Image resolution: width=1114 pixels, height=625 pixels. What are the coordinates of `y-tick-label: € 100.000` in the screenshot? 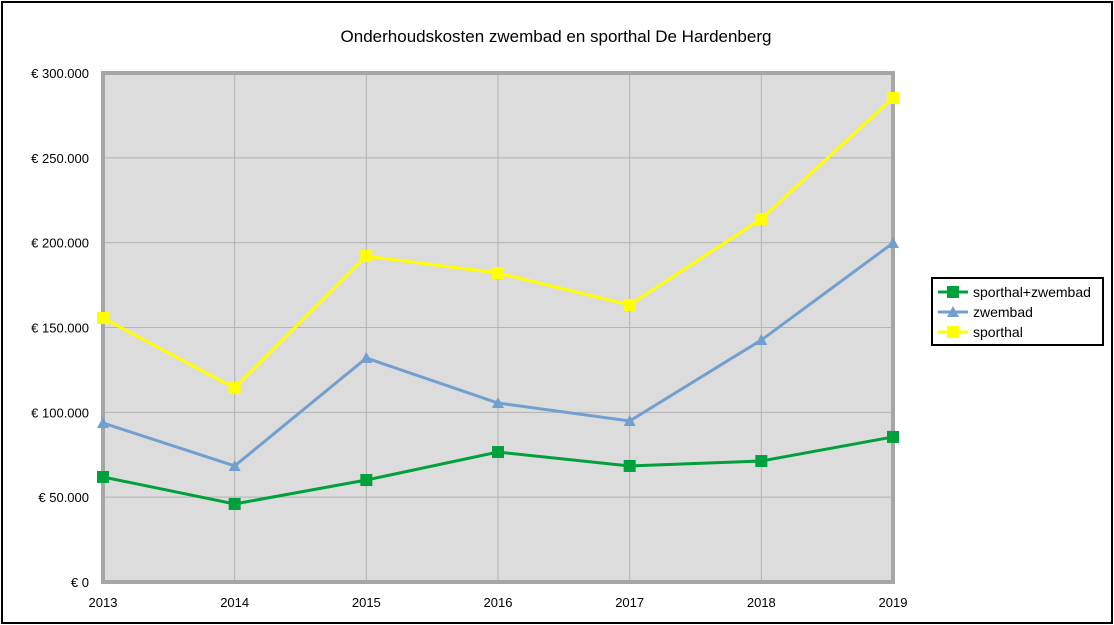 It's located at (60, 412).